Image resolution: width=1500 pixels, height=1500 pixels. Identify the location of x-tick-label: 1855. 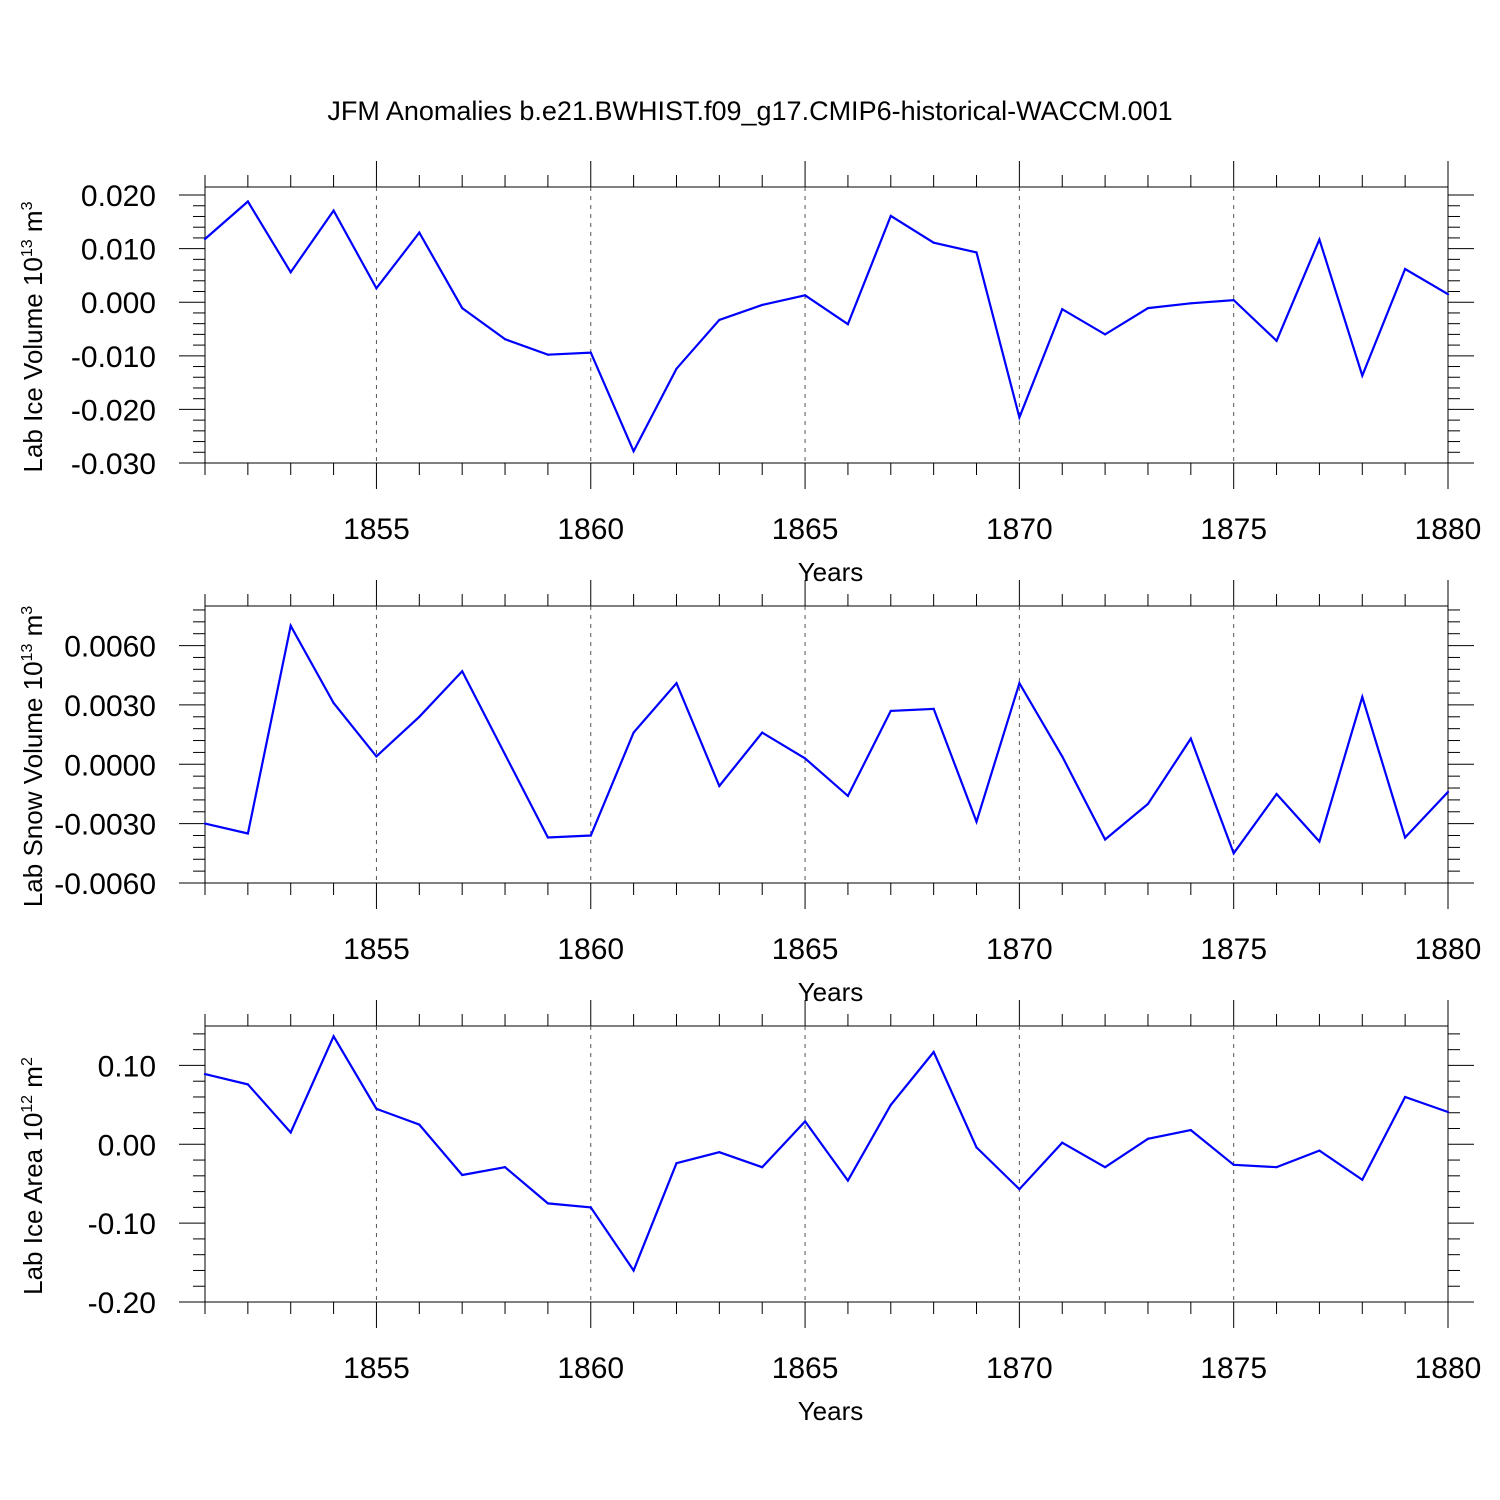
(376, 529).